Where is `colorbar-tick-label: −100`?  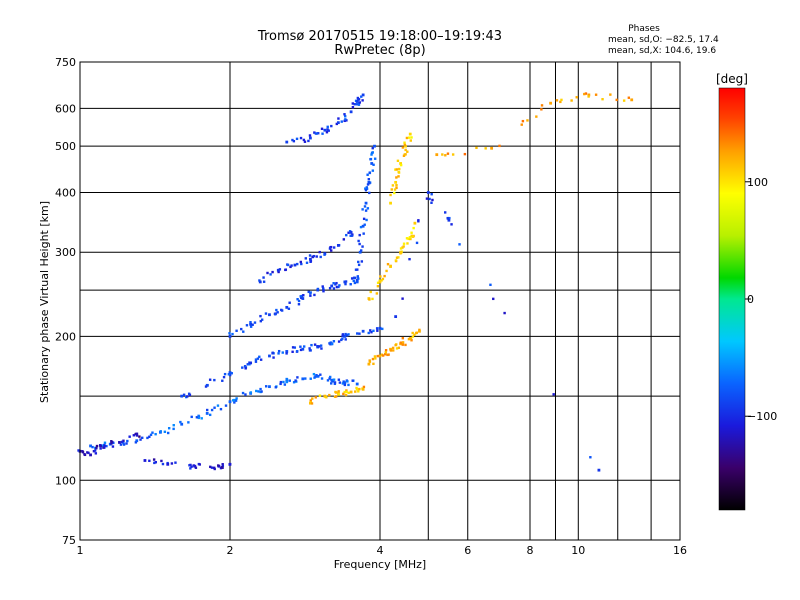
colorbar-tick-label: −100 is located at coordinates (762, 416).